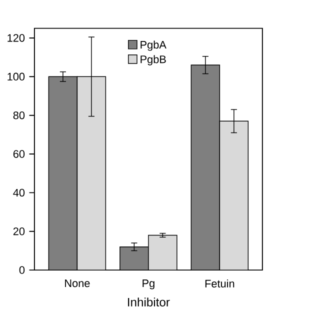  What do you see at coordinates (153, 45) in the screenshot?
I see `legend-label: PgbA` at bounding box center [153, 45].